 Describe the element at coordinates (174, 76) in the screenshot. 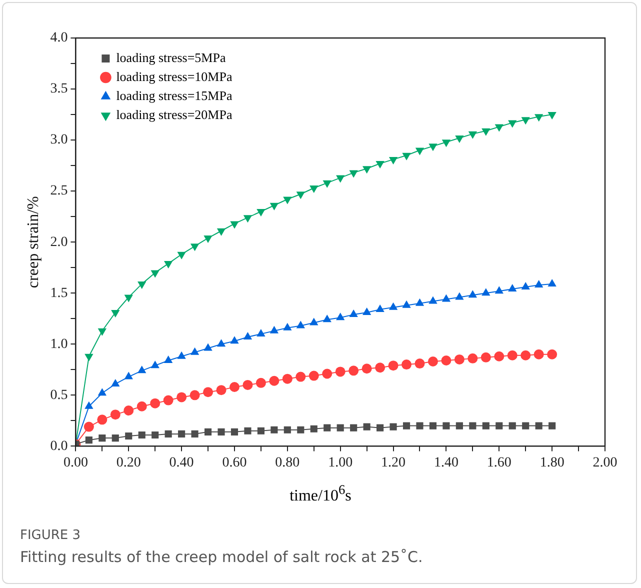

I see `legend-label: loading stress=10MPa` at that location.